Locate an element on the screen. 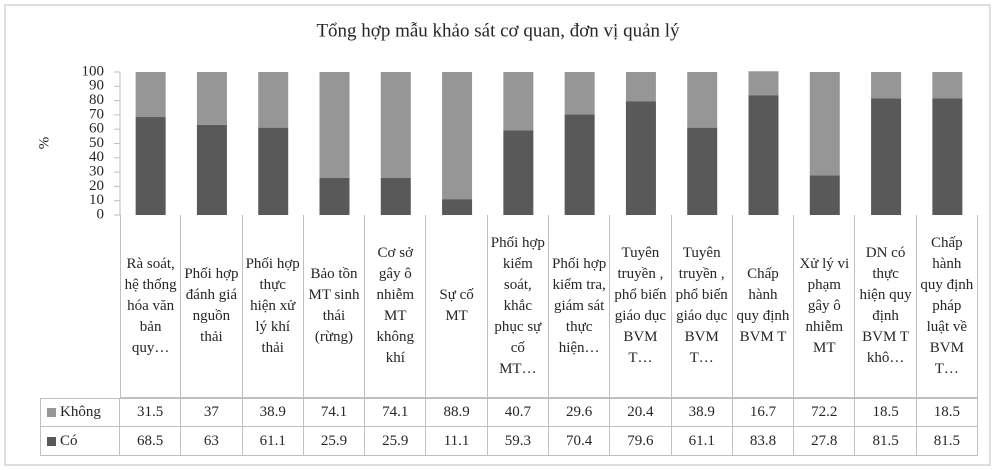 Image resolution: width=996 pixels, height=470 pixels. category-label: Chấp hành quy định BVM T is located at coordinates (763, 306).